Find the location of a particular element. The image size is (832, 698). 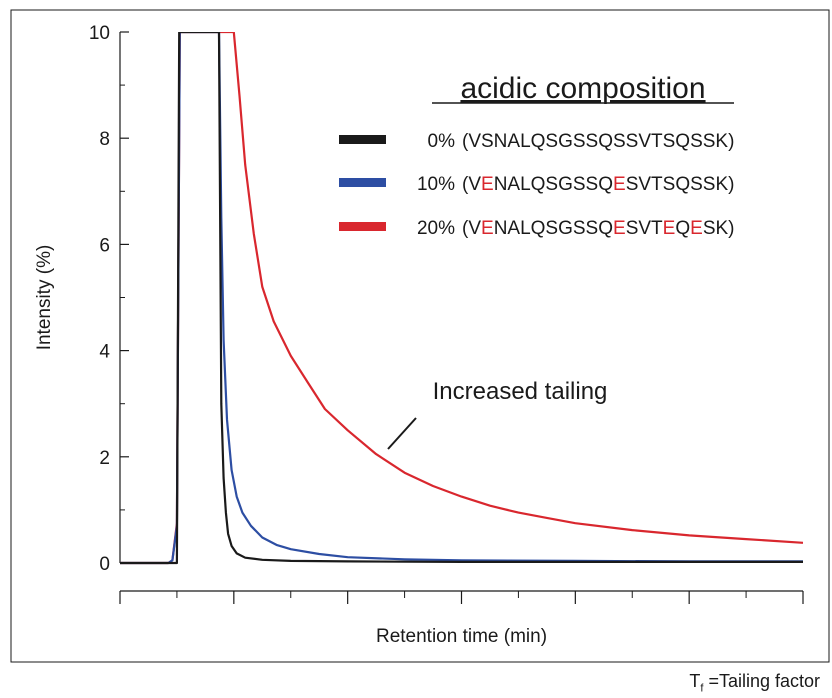

y-tick-label: 8 is located at coordinates (104, 139).